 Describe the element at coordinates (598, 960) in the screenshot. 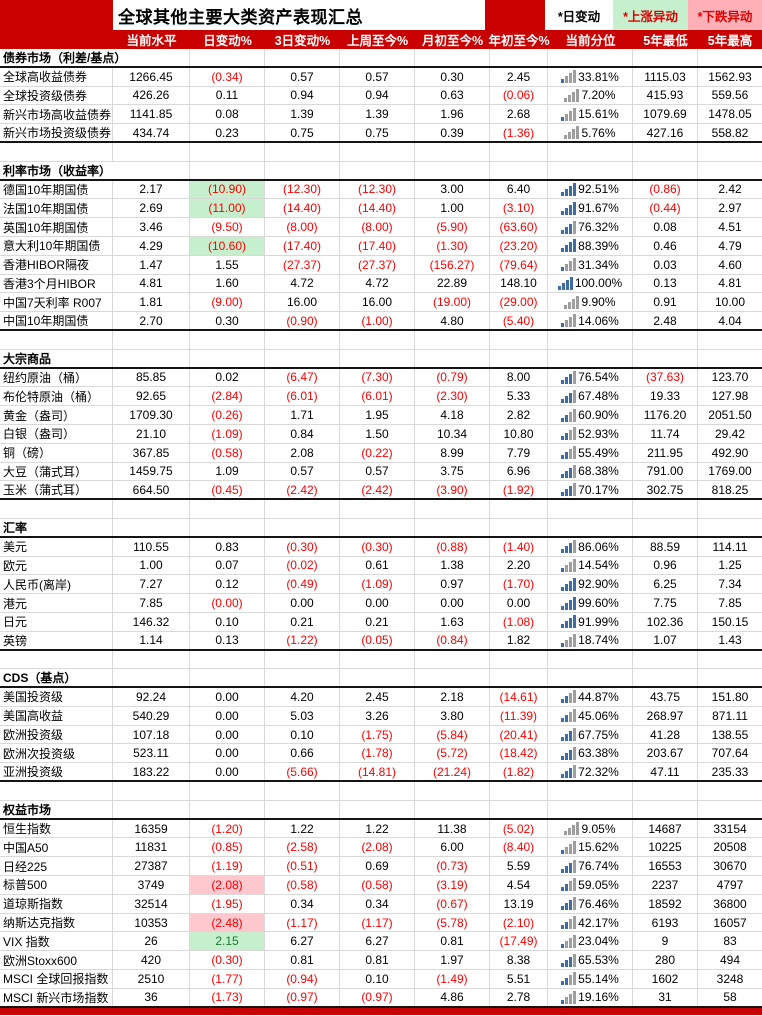

I see `percentile-value: 65.53%` at that location.